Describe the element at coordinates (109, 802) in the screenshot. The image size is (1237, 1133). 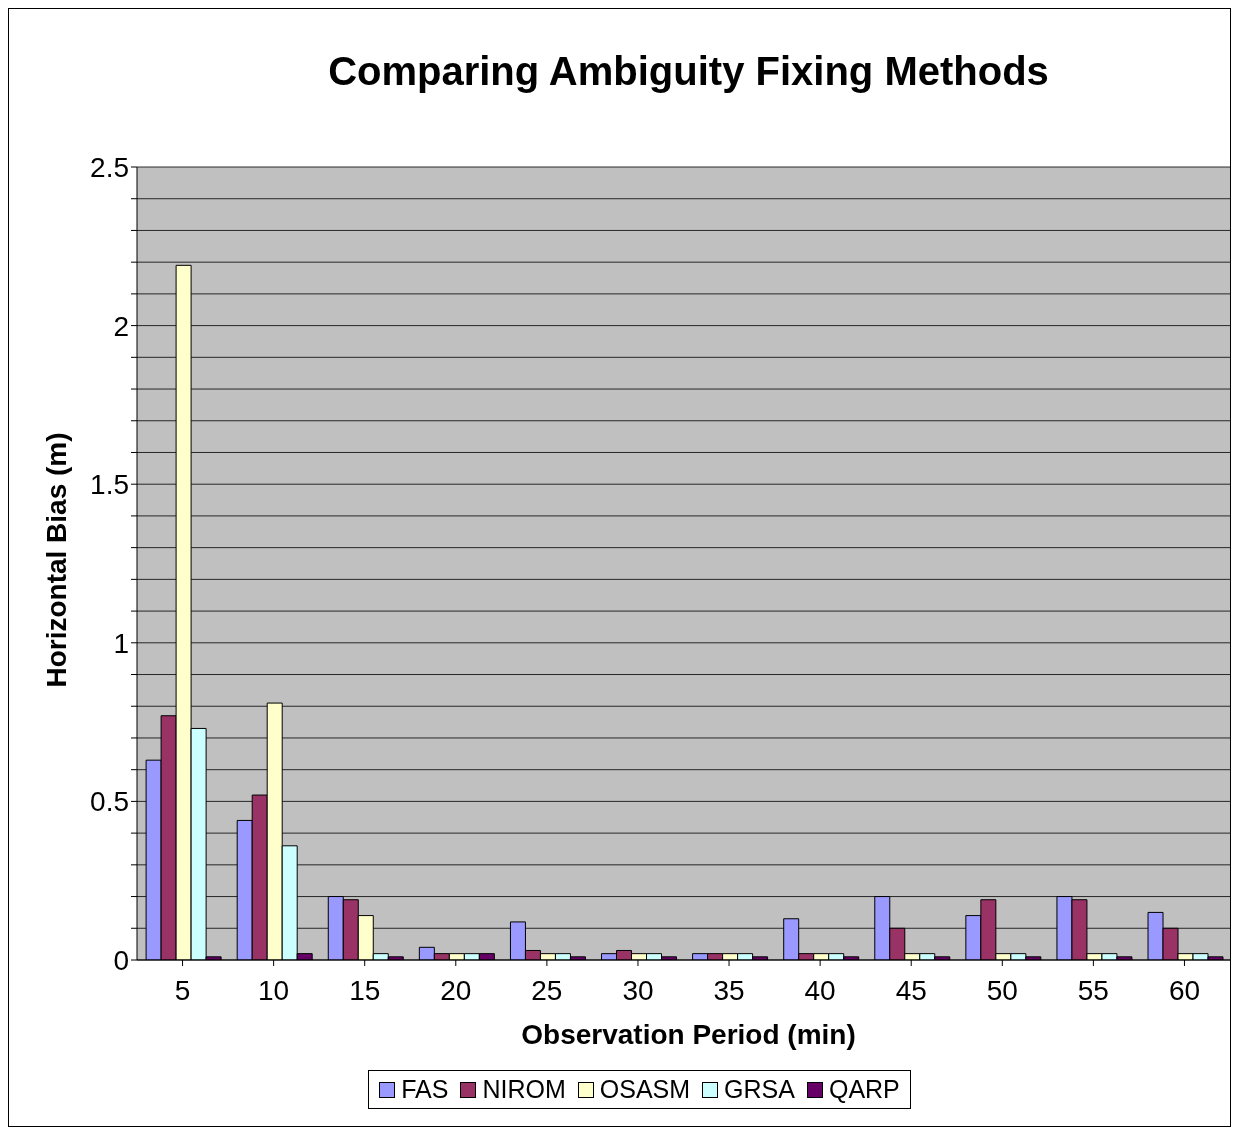
I see `y-tick-label: 0.5` at that location.